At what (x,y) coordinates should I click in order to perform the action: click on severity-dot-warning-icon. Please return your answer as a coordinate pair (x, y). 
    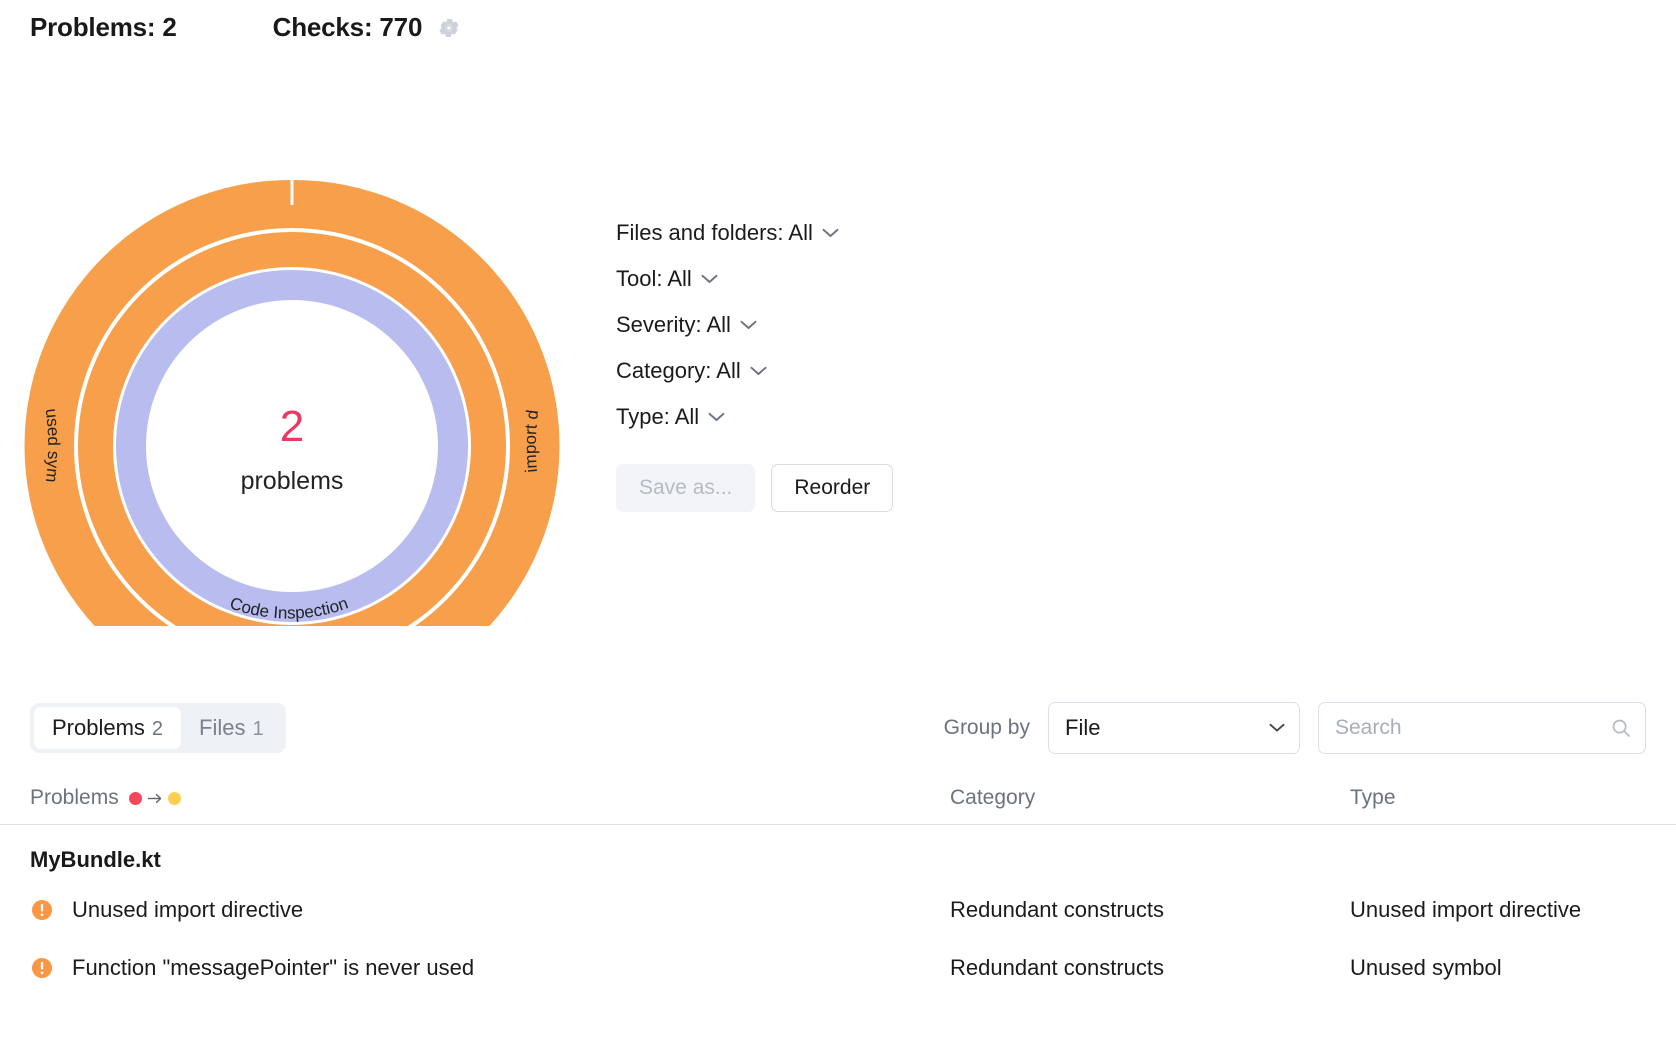
    Looking at the image, I should click on (174, 798).